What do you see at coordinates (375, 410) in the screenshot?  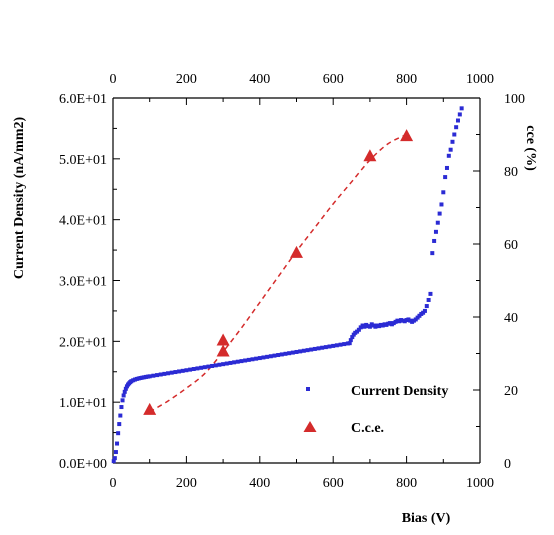 I see `legend: Current Density C.c.e.` at bounding box center [375, 410].